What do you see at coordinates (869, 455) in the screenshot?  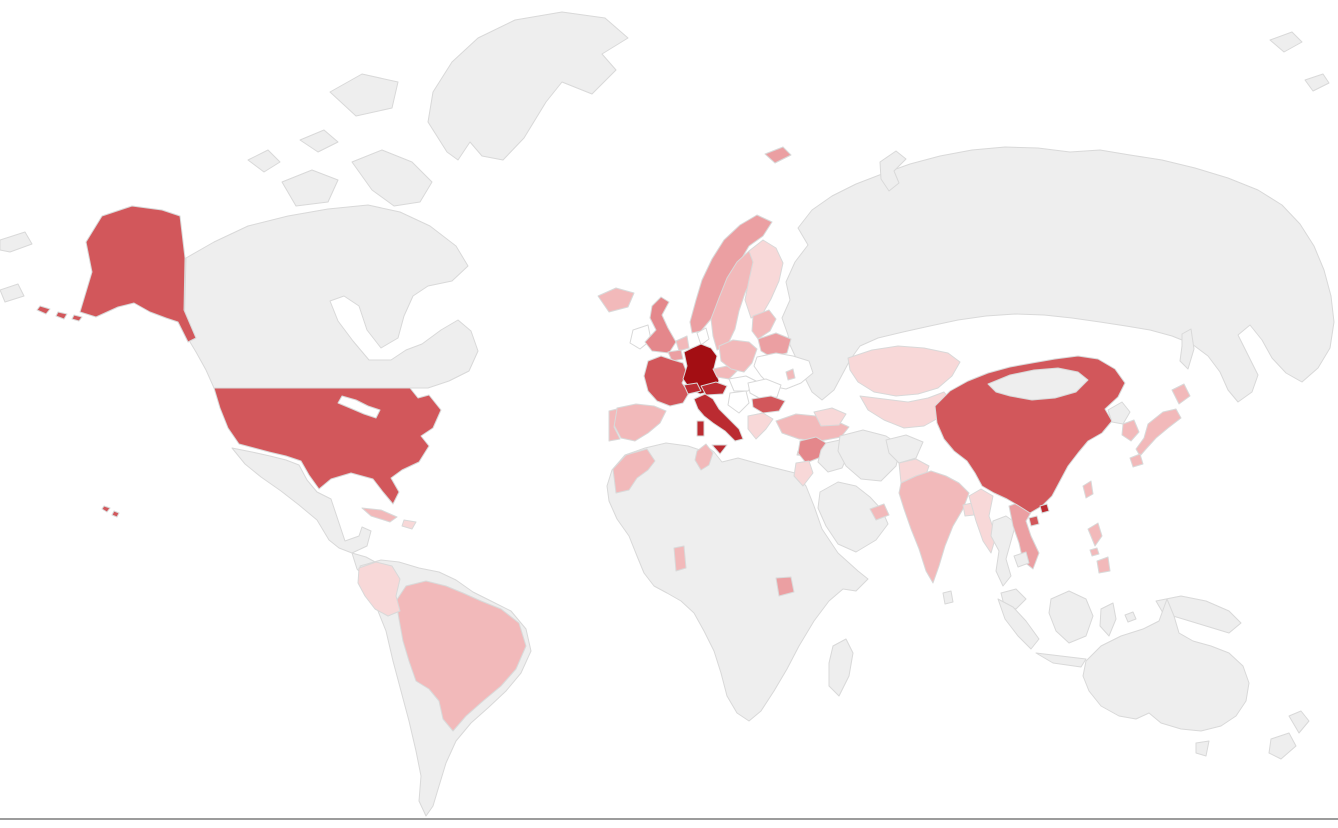 I see `country-iran` at bounding box center [869, 455].